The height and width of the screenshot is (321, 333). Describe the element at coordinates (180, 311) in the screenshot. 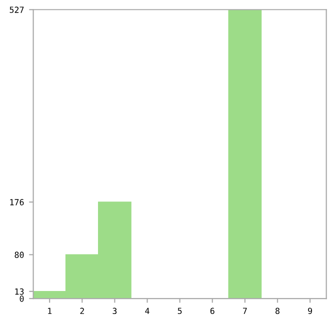

I see `x-tick-label: 5` at that location.